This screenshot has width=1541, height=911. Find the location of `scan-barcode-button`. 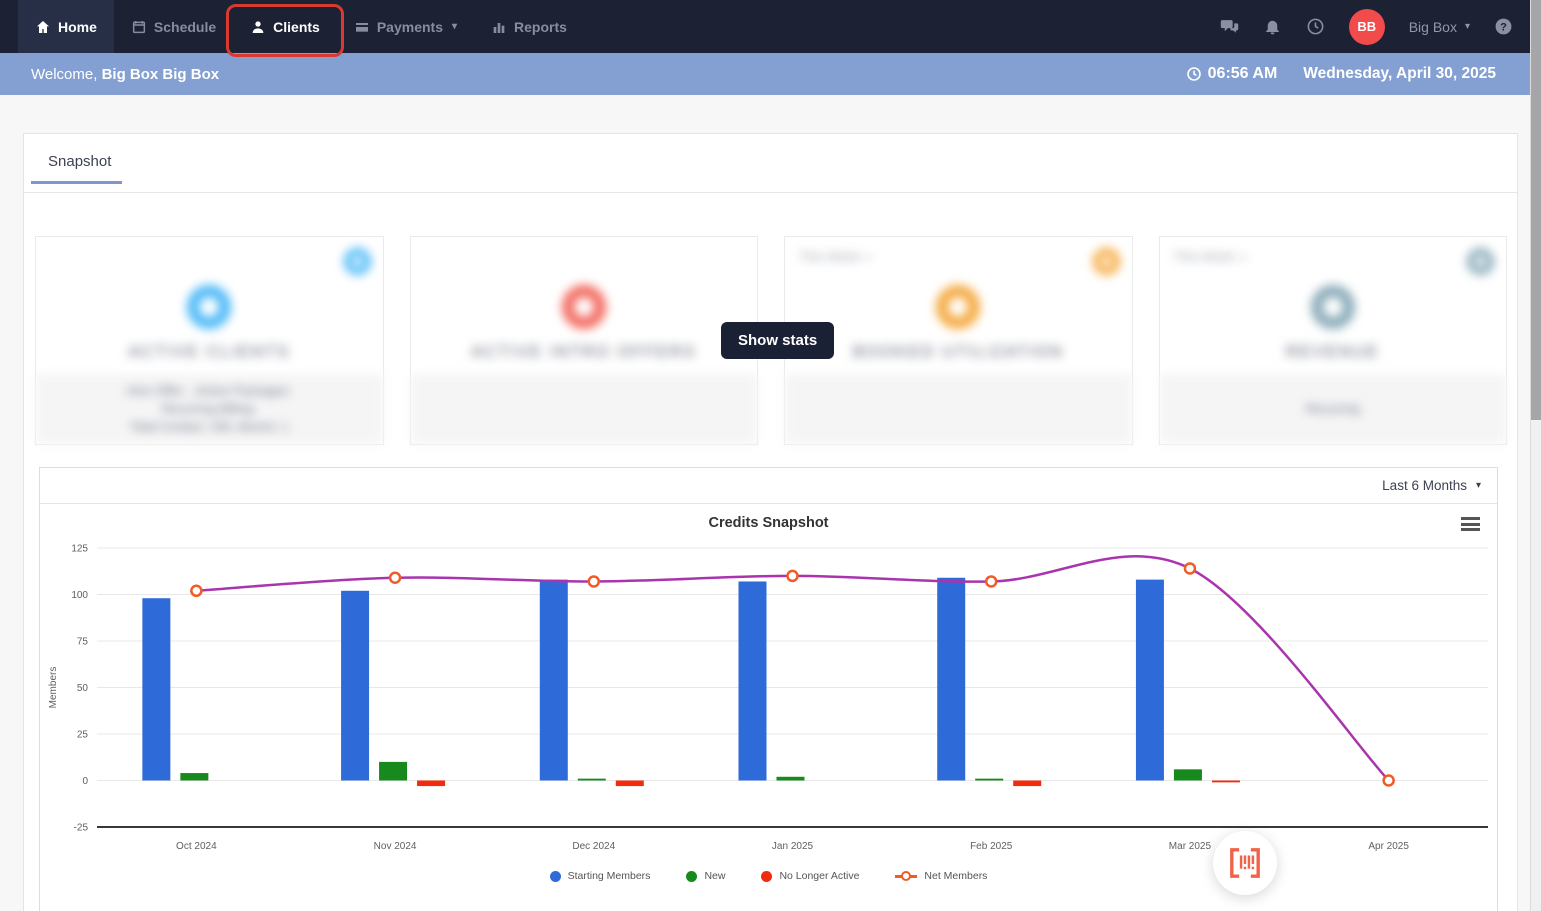

scan-barcode-button is located at coordinates (1245, 863).